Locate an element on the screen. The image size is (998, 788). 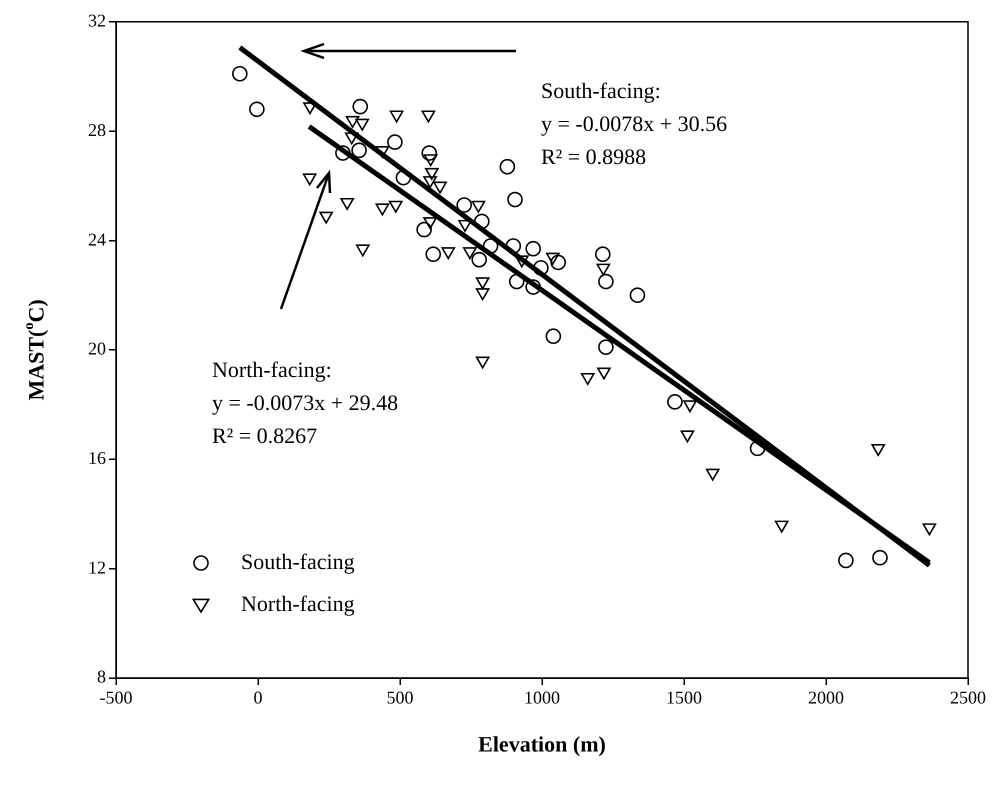
y-tick-label: 16 is located at coordinates (97, 458).